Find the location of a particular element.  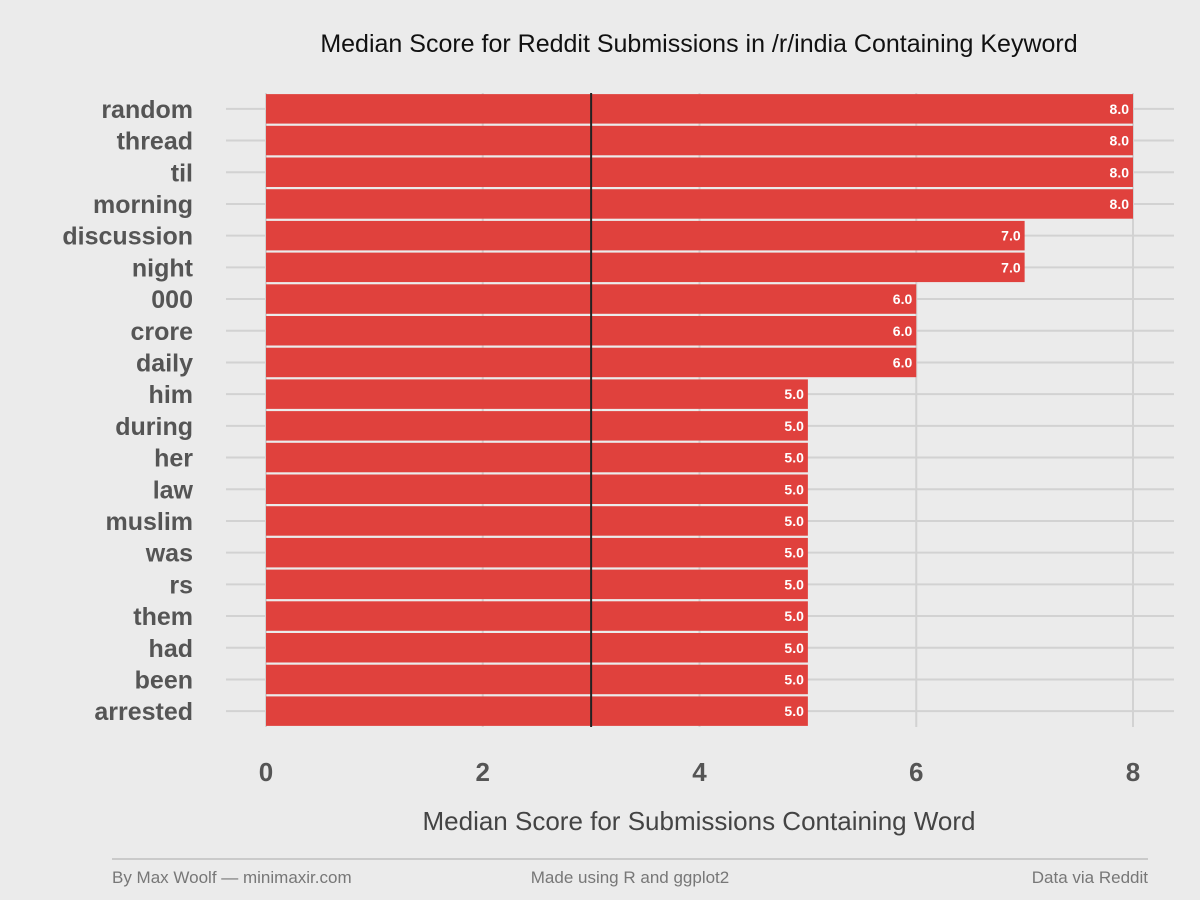

x-tick-label: 0 is located at coordinates (266, 772).